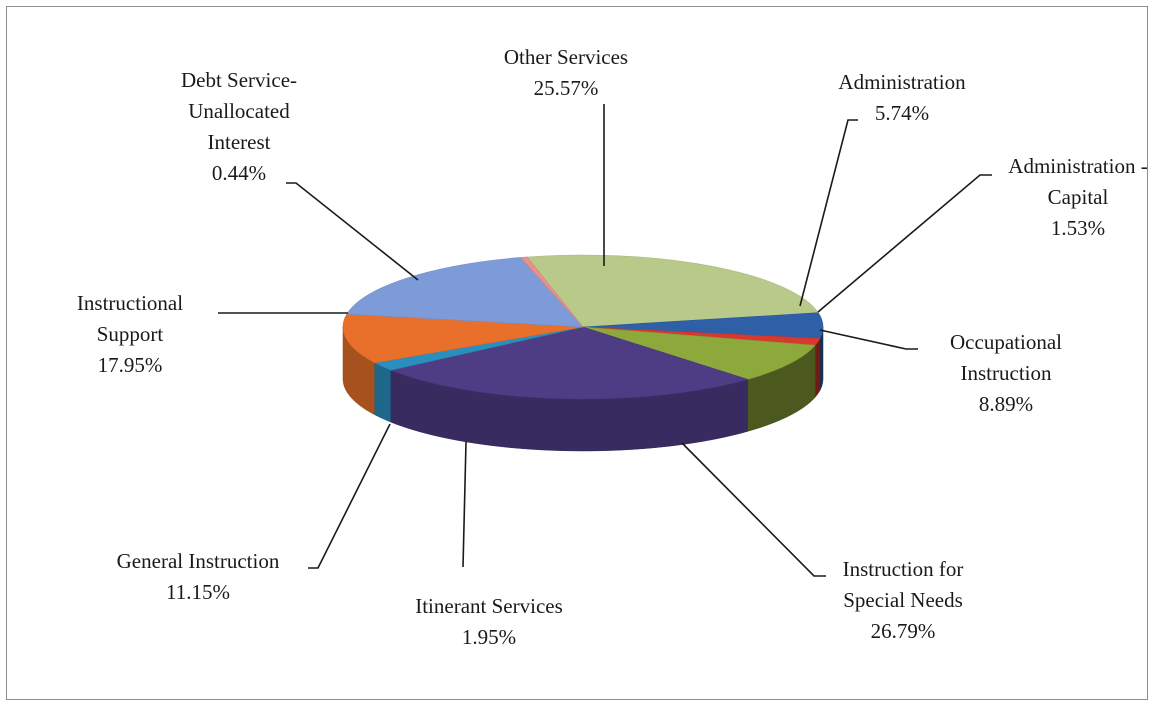  I want to click on slice-label-debt-service-unallocated-interest: Debt Service-, so click(239, 80).